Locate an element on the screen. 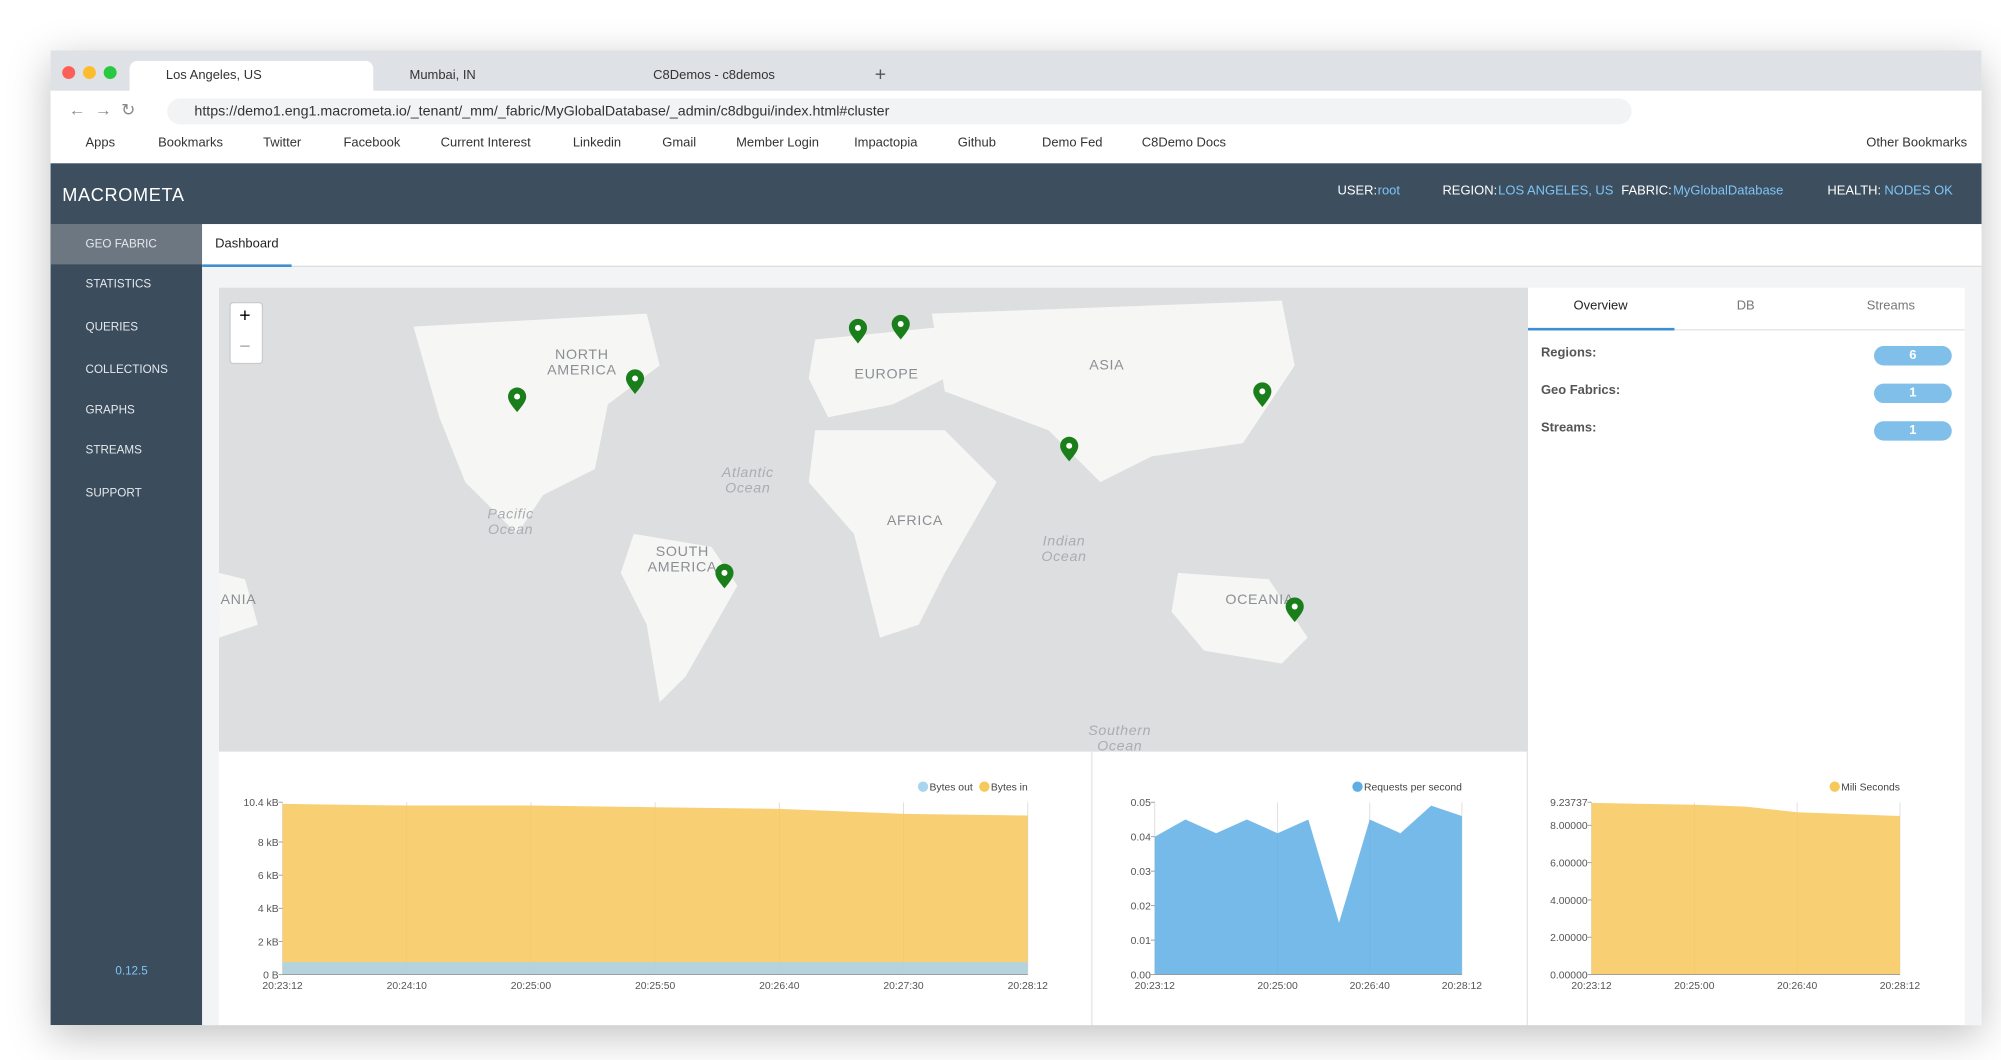  y-tick-label: 4.00000 is located at coordinates (1569, 901).